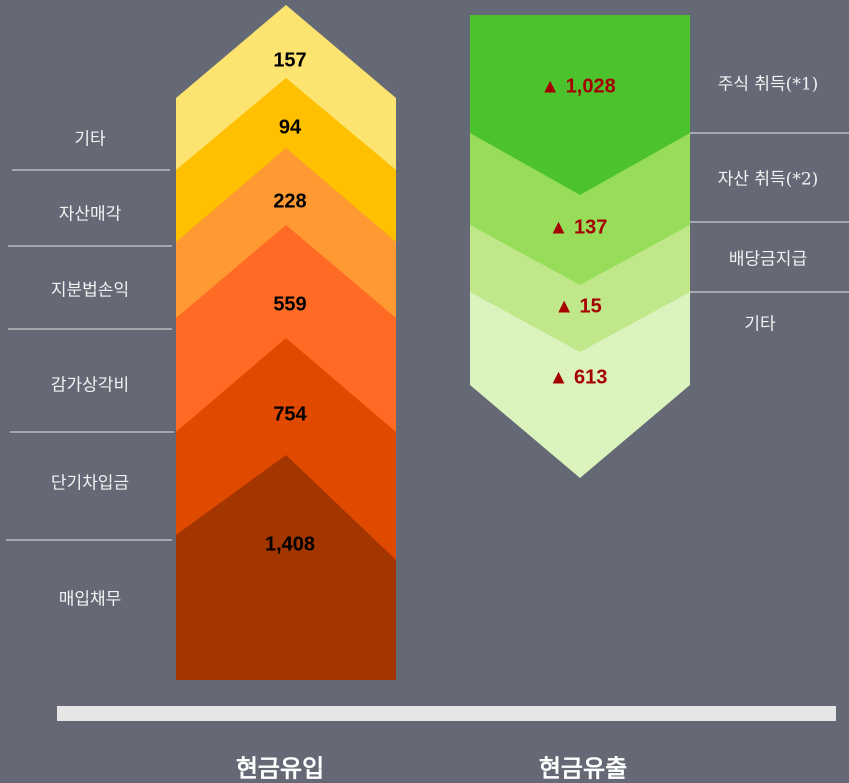  What do you see at coordinates (289, 201) in the screenshot?
I see `inflow-value: 228` at bounding box center [289, 201].